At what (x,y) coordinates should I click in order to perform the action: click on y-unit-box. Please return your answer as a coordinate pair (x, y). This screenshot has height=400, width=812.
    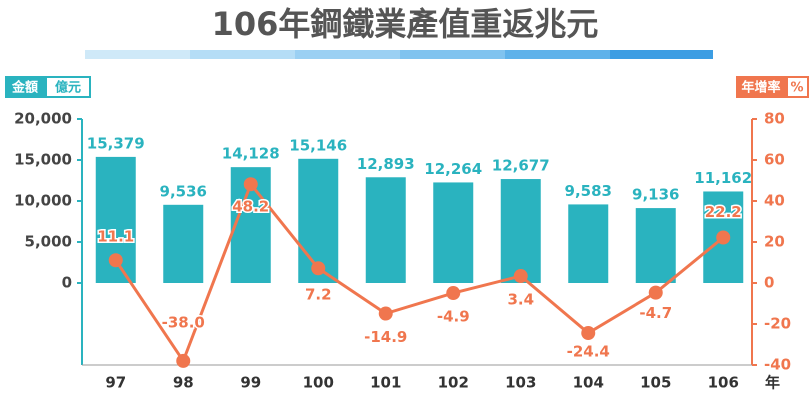
    Looking at the image, I should click on (68, 87).